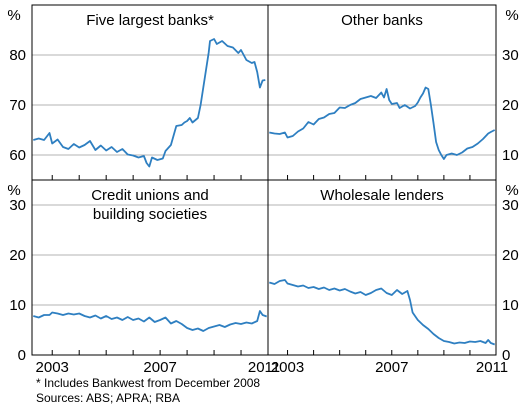 The width and height of the screenshot is (531, 418). Describe the element at coordinates (150, 195) in the screenshot. I see `panel-title: Credit unions and` at that location.